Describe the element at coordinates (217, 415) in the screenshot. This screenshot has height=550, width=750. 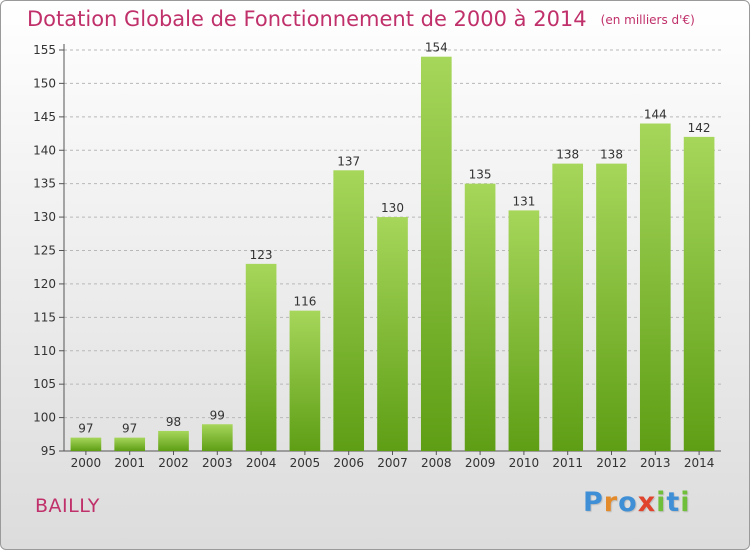
I see `data-label: 99` at that location.